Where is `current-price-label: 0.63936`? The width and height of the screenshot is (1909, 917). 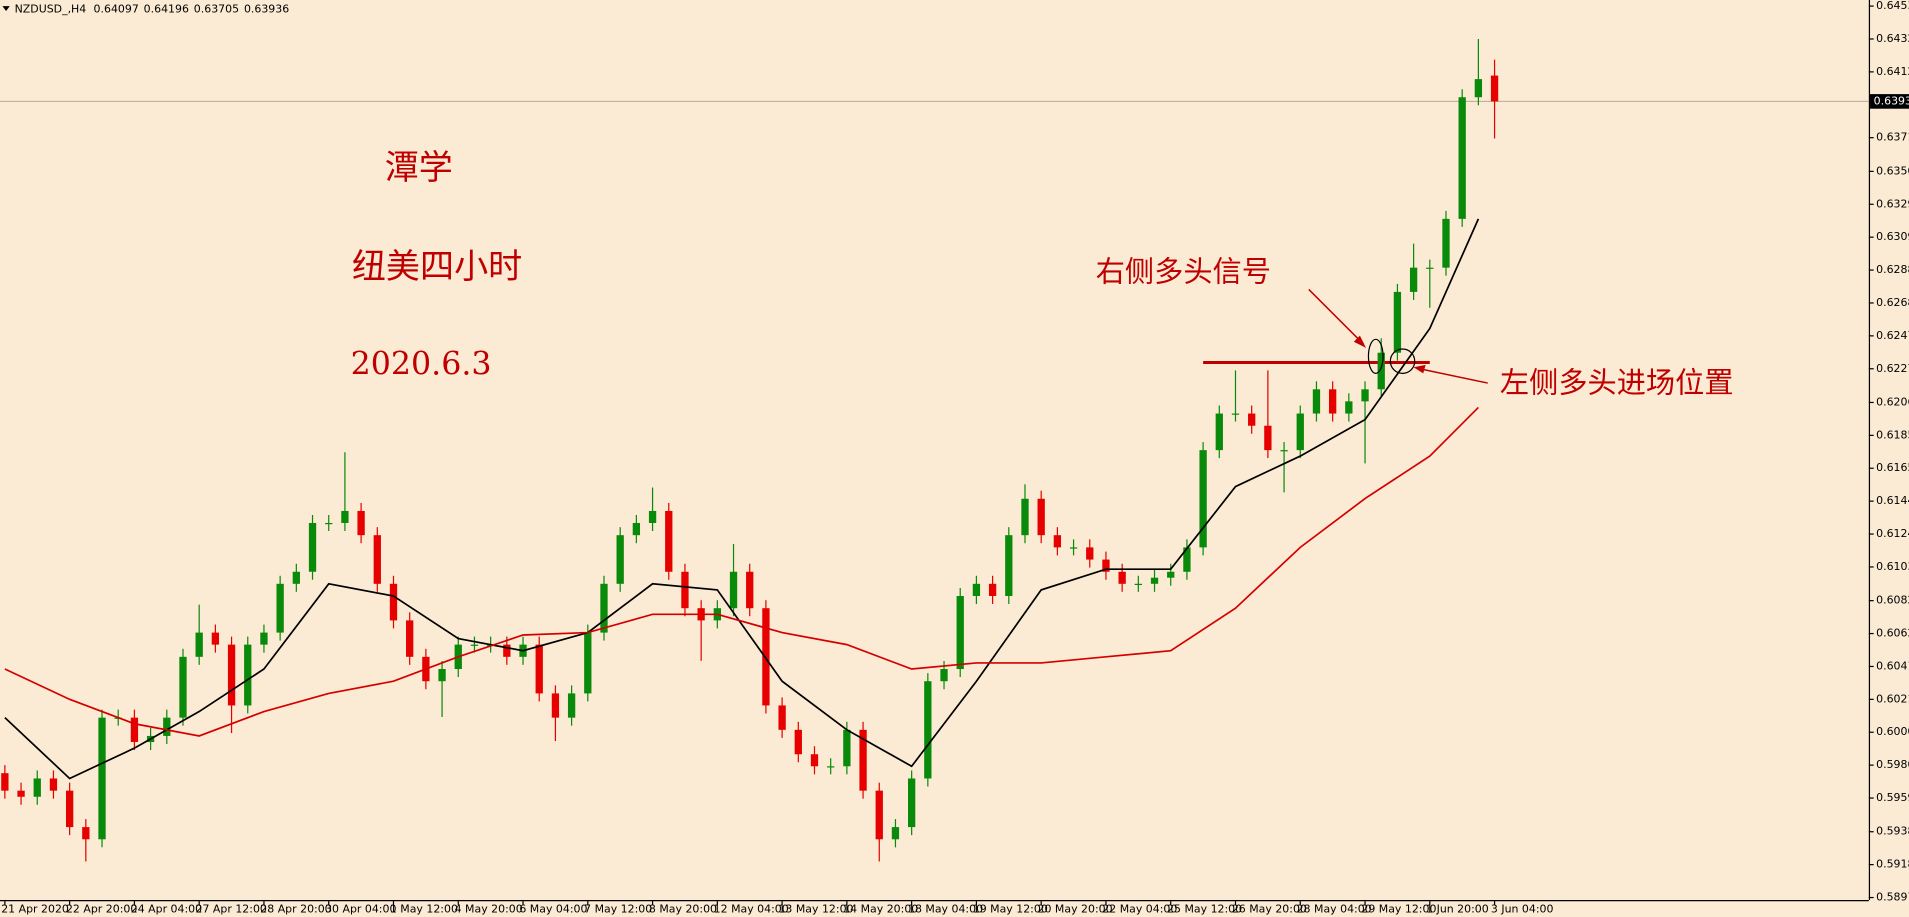
current-price-label: 0.63936 is located at coordinates (1891, 100).